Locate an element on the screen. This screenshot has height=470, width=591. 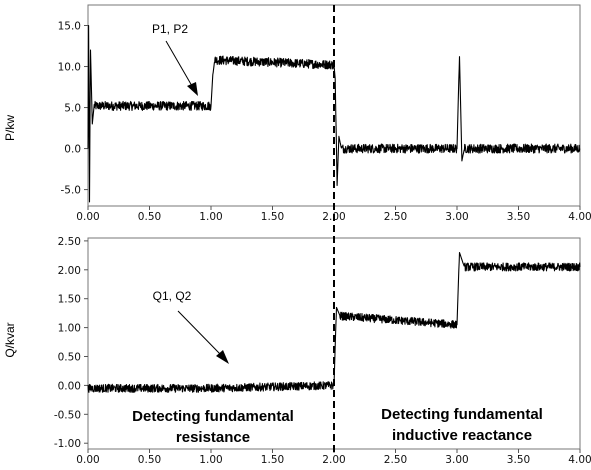
y-tick-label: 5.0 is located at coordinates (72, 109).